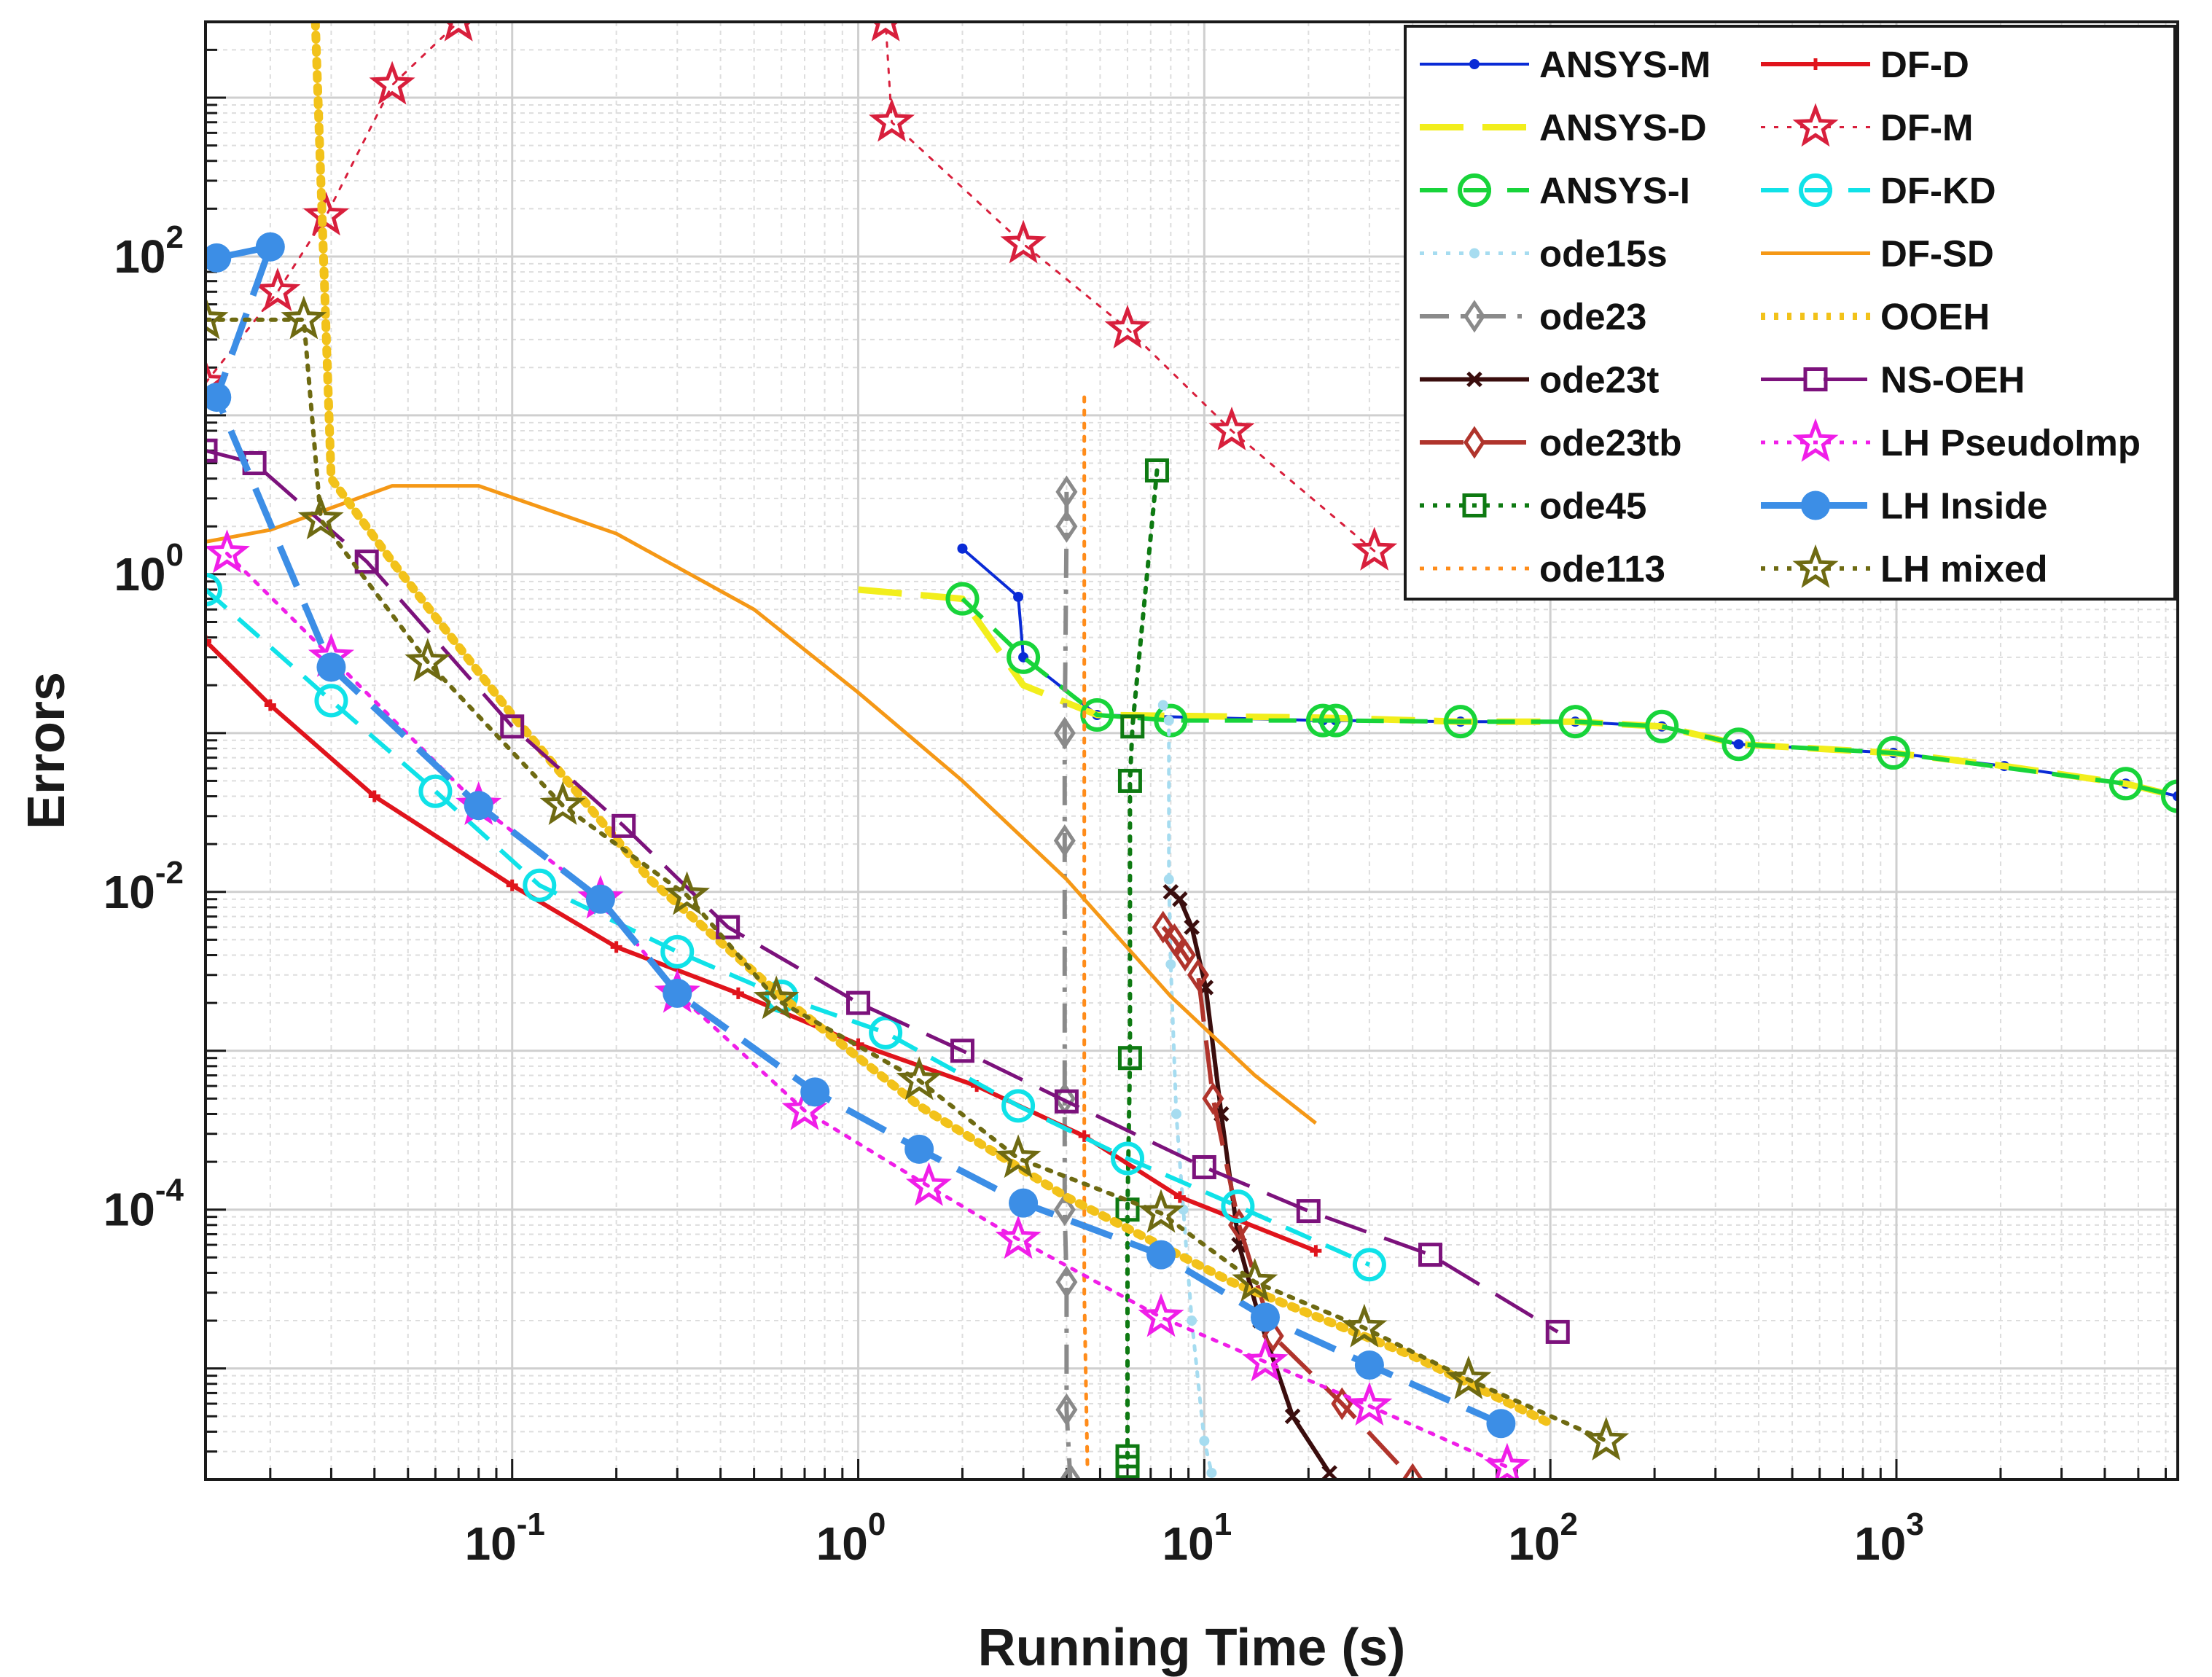  What do you see at coordinates (1964, 569) in the screenshot?
I see `legend-label: LH mixed` at bounding box center [1964, 569].